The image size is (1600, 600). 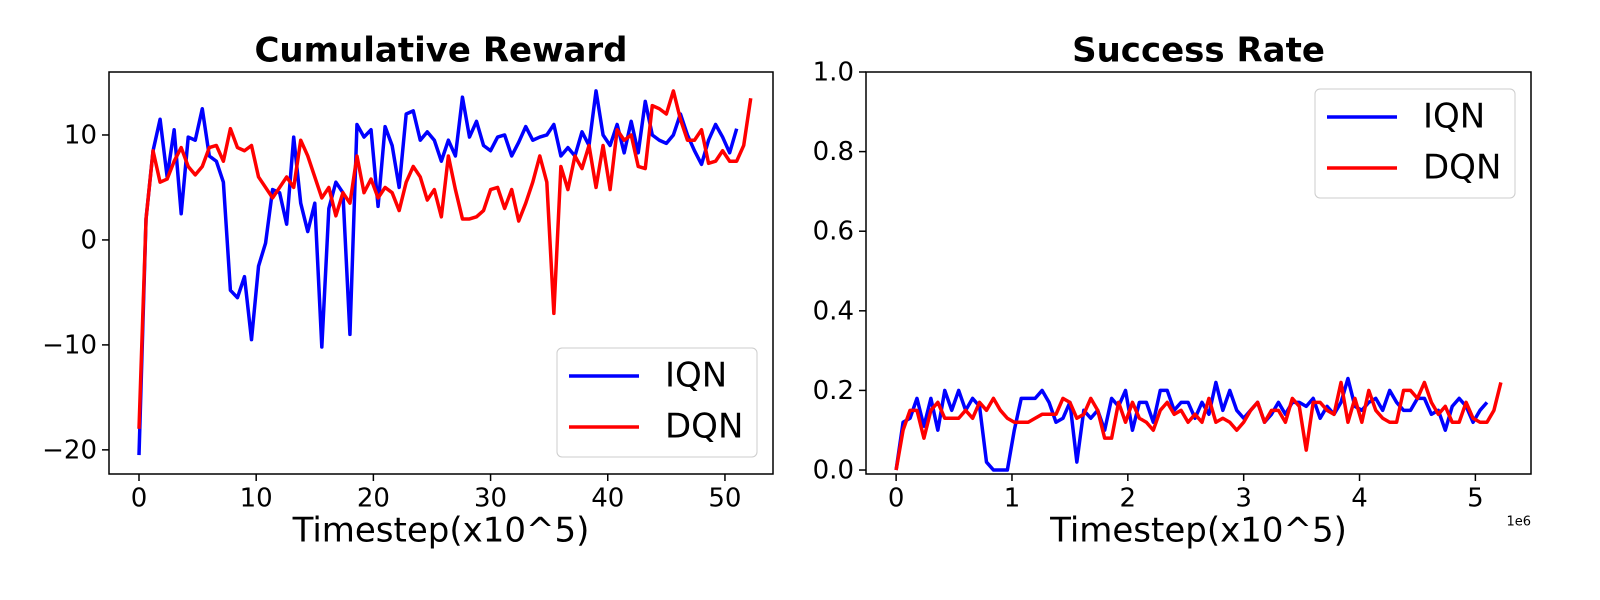 I want to click on x-tick-label: 4, so click(x=1359, y=499).